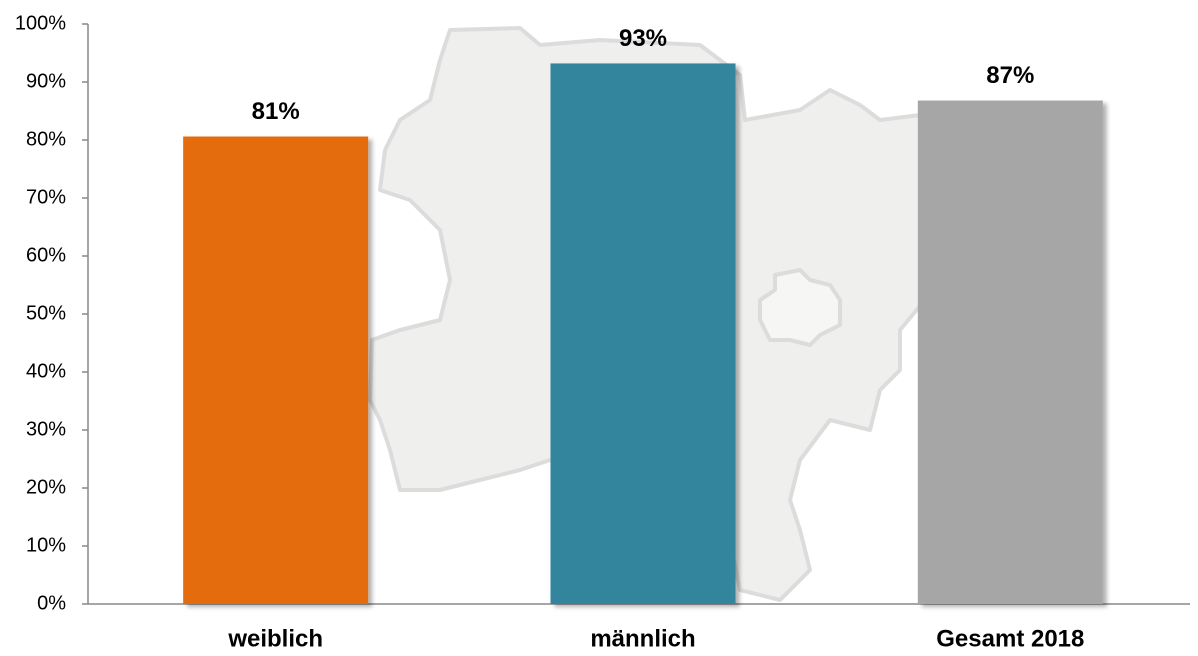 Image resolution: width=1198 pixels, height=656 pixels. What do you see at coordinates (46, 487) in the screenshot?
I see `y-tick-label: 20%` at bounding box center [46, 487].